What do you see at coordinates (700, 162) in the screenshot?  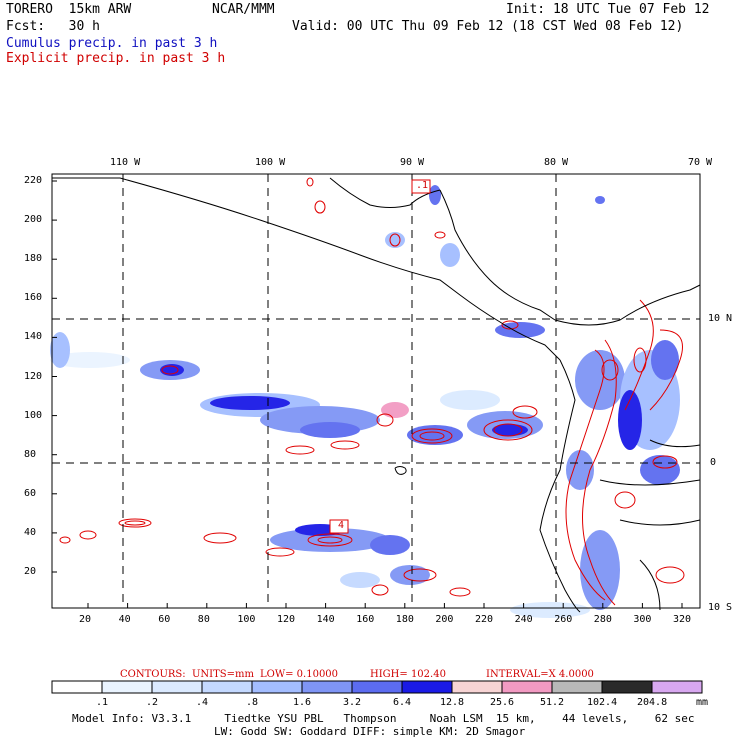 I see `lon-label-70w: 70 W` at bounding box center [700, 162].